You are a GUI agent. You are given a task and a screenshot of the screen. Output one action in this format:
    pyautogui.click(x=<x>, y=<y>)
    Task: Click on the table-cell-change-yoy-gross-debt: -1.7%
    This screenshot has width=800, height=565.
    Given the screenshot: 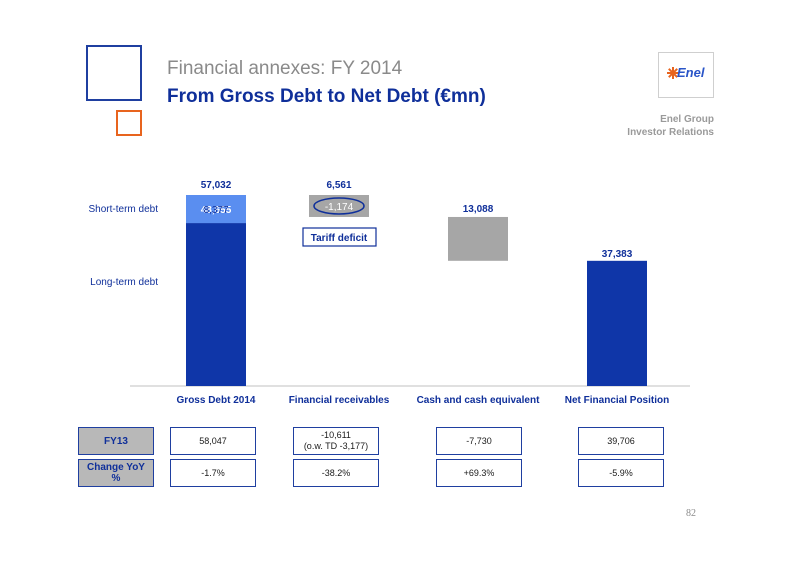 What is the action you would take?
    pyautogui.click(x=213, y=473)
    